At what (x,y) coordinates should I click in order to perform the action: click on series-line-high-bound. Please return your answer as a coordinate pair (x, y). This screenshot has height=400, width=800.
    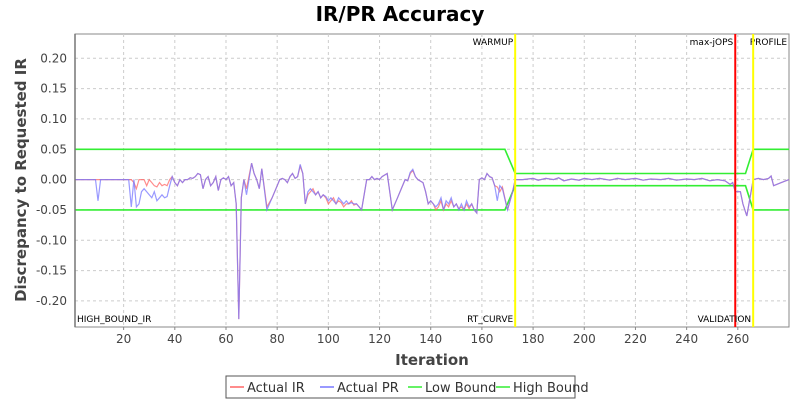
    Looking at the image, I should click on (432, 161).